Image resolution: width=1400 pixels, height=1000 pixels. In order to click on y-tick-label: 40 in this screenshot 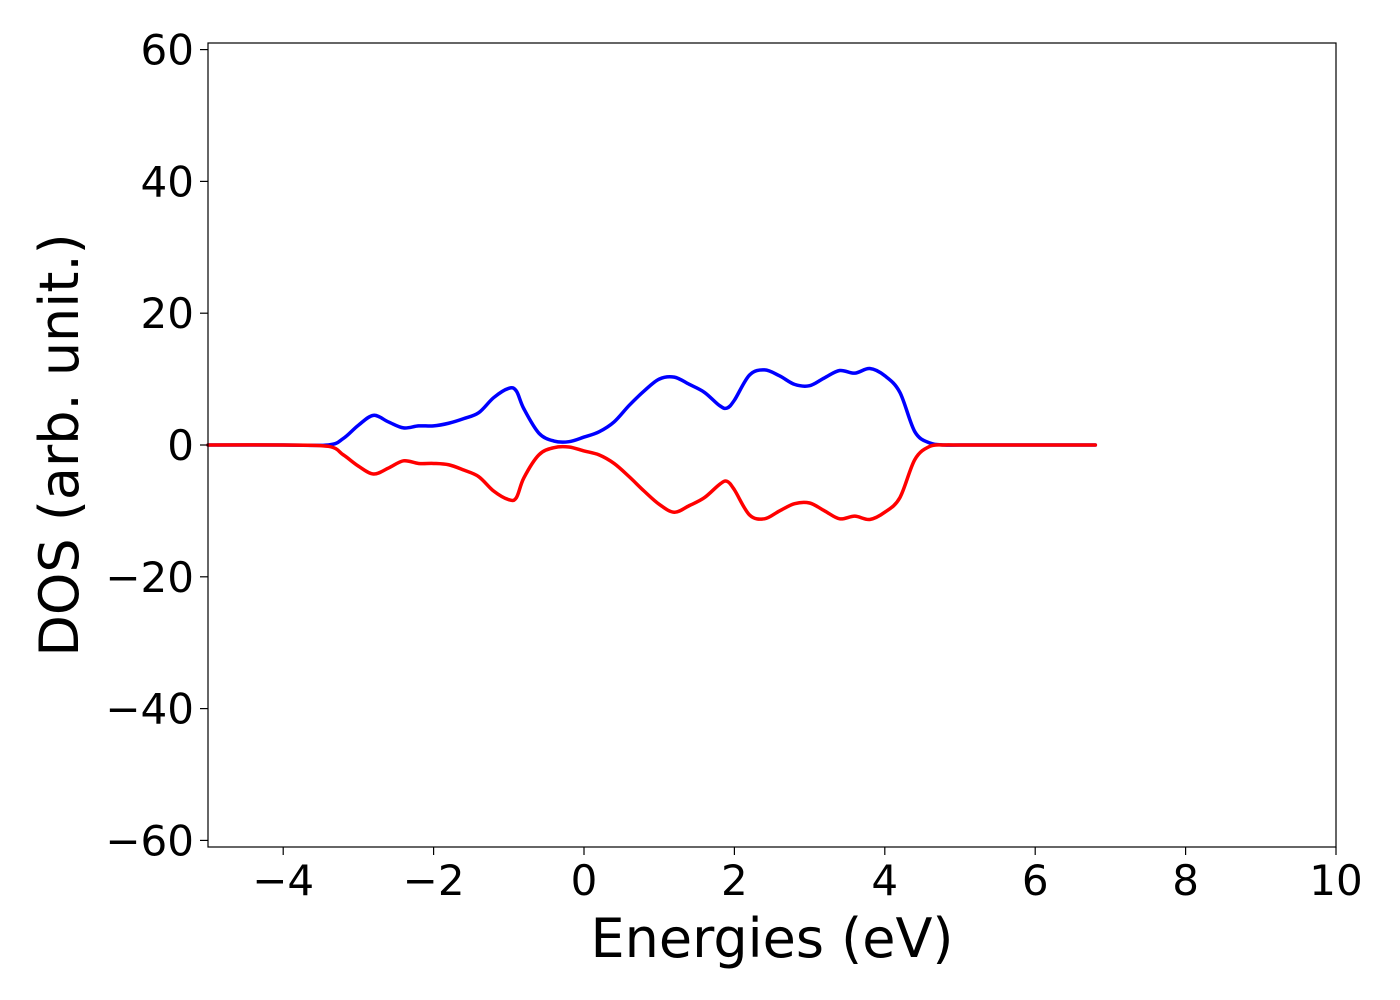, I will do `click(167, 181)`.